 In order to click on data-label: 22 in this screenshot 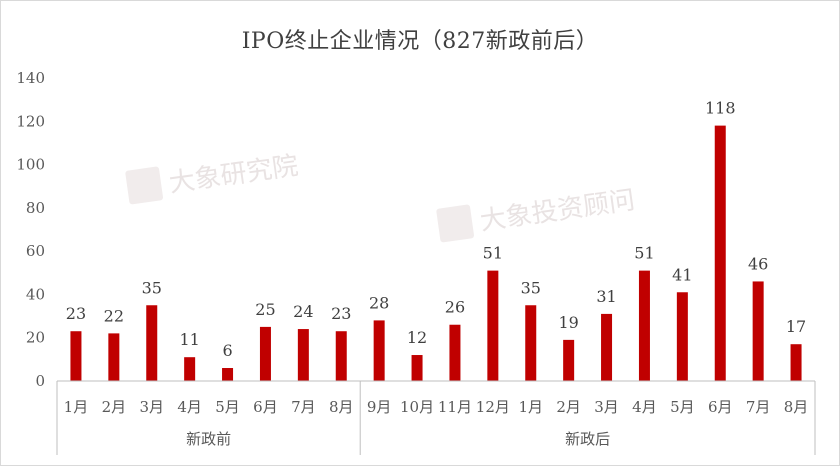, I will do `click(114, 315)`.